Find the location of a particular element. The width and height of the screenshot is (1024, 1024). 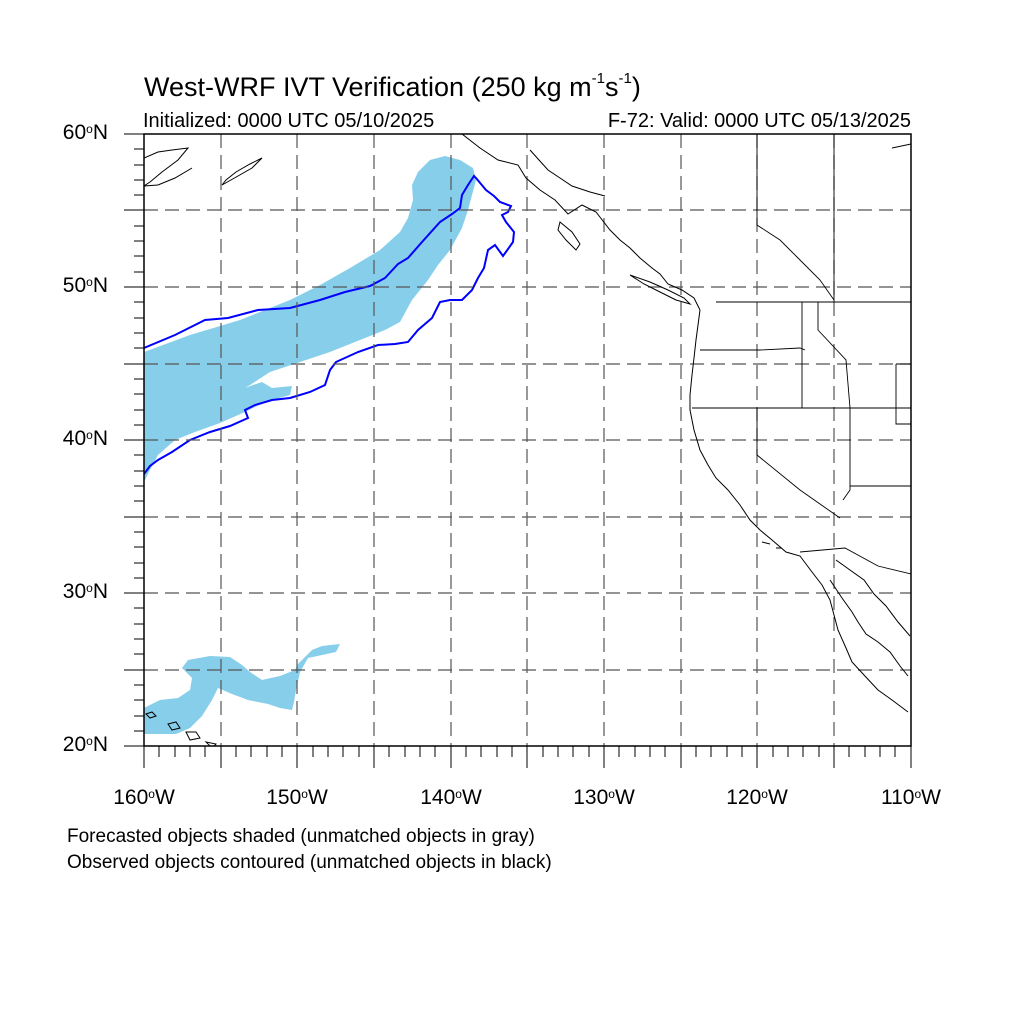

lon-ticks is located at coordinates (527, 757).